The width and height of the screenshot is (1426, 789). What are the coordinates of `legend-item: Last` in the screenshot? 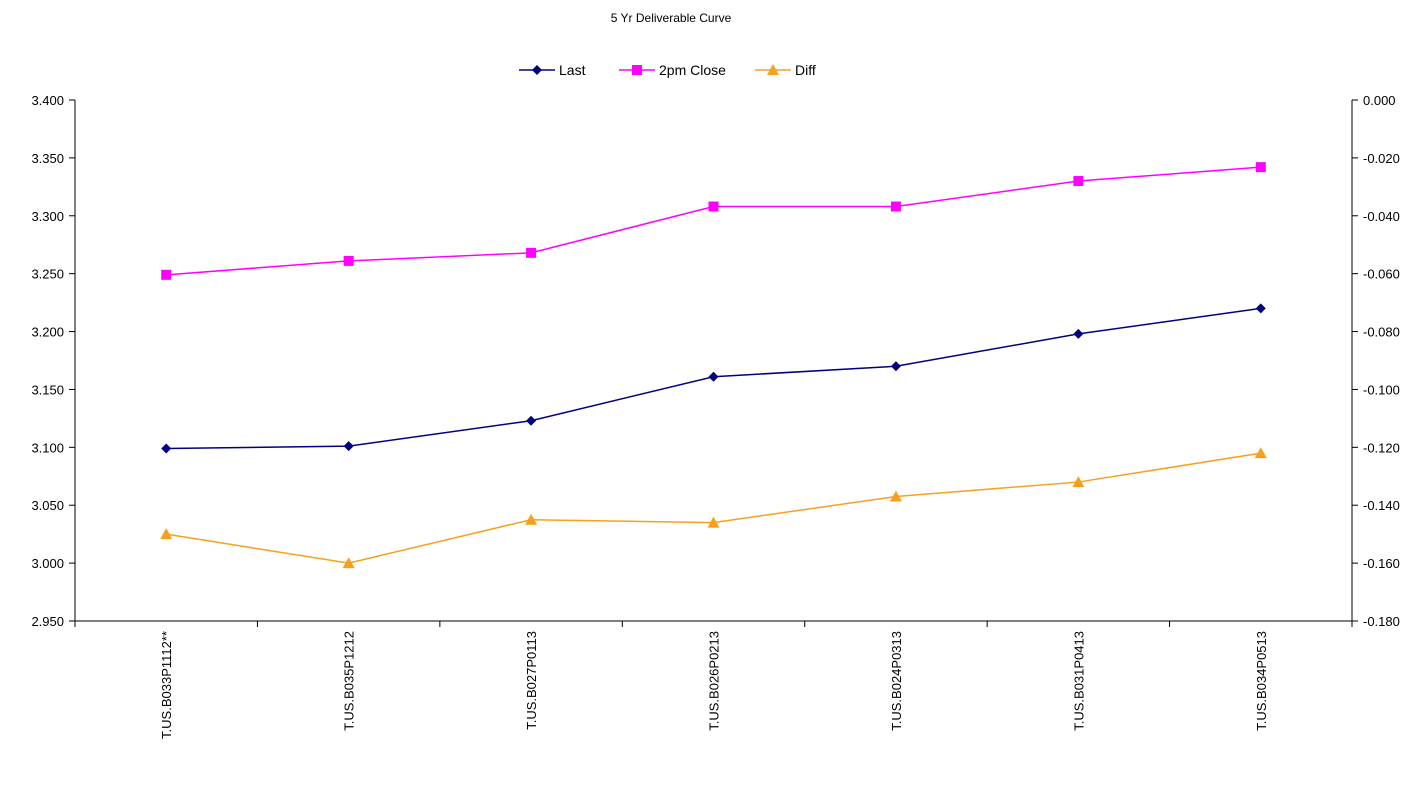 It's located at (552, 70).